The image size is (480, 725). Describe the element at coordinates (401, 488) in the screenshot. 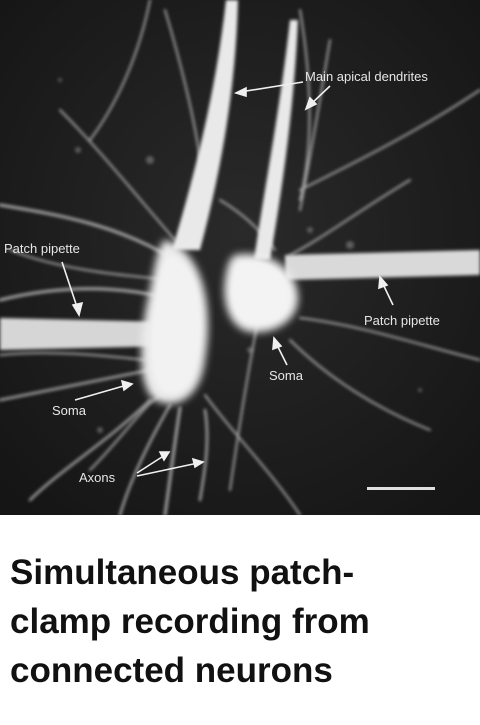

I see `scale-bar` at that location.